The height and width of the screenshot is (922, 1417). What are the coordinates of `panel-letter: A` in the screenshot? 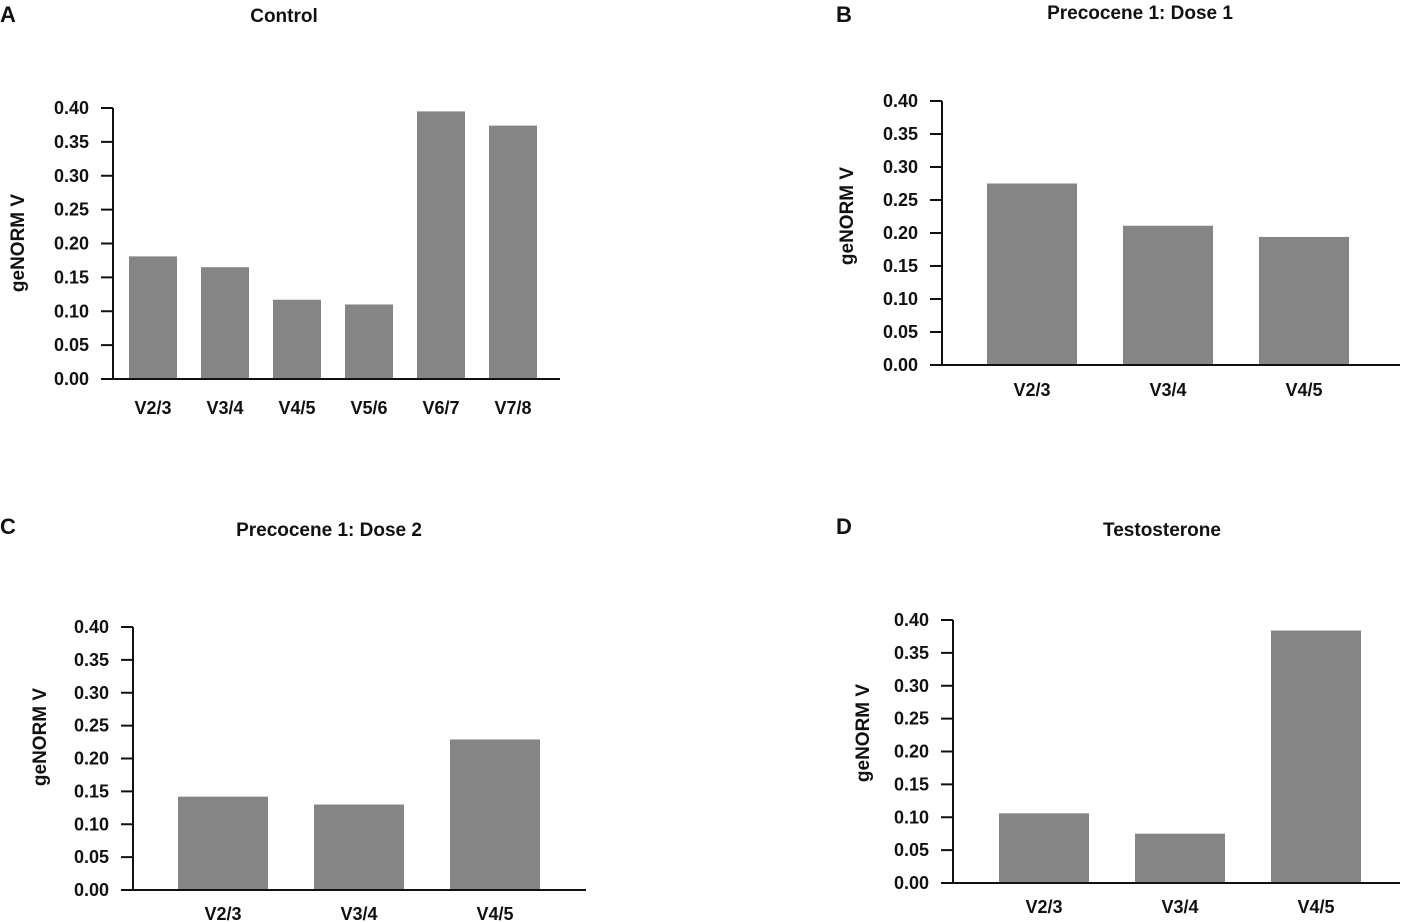 It's located at (8, 14).